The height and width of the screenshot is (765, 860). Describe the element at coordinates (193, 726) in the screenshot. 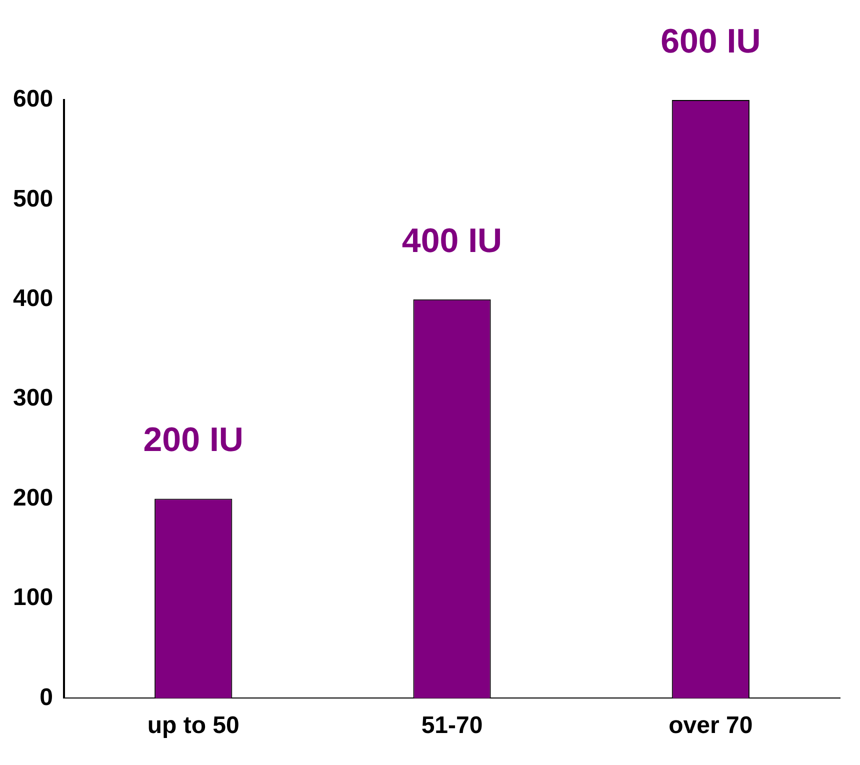

I see `x-tick-label: up to 50` at that location.